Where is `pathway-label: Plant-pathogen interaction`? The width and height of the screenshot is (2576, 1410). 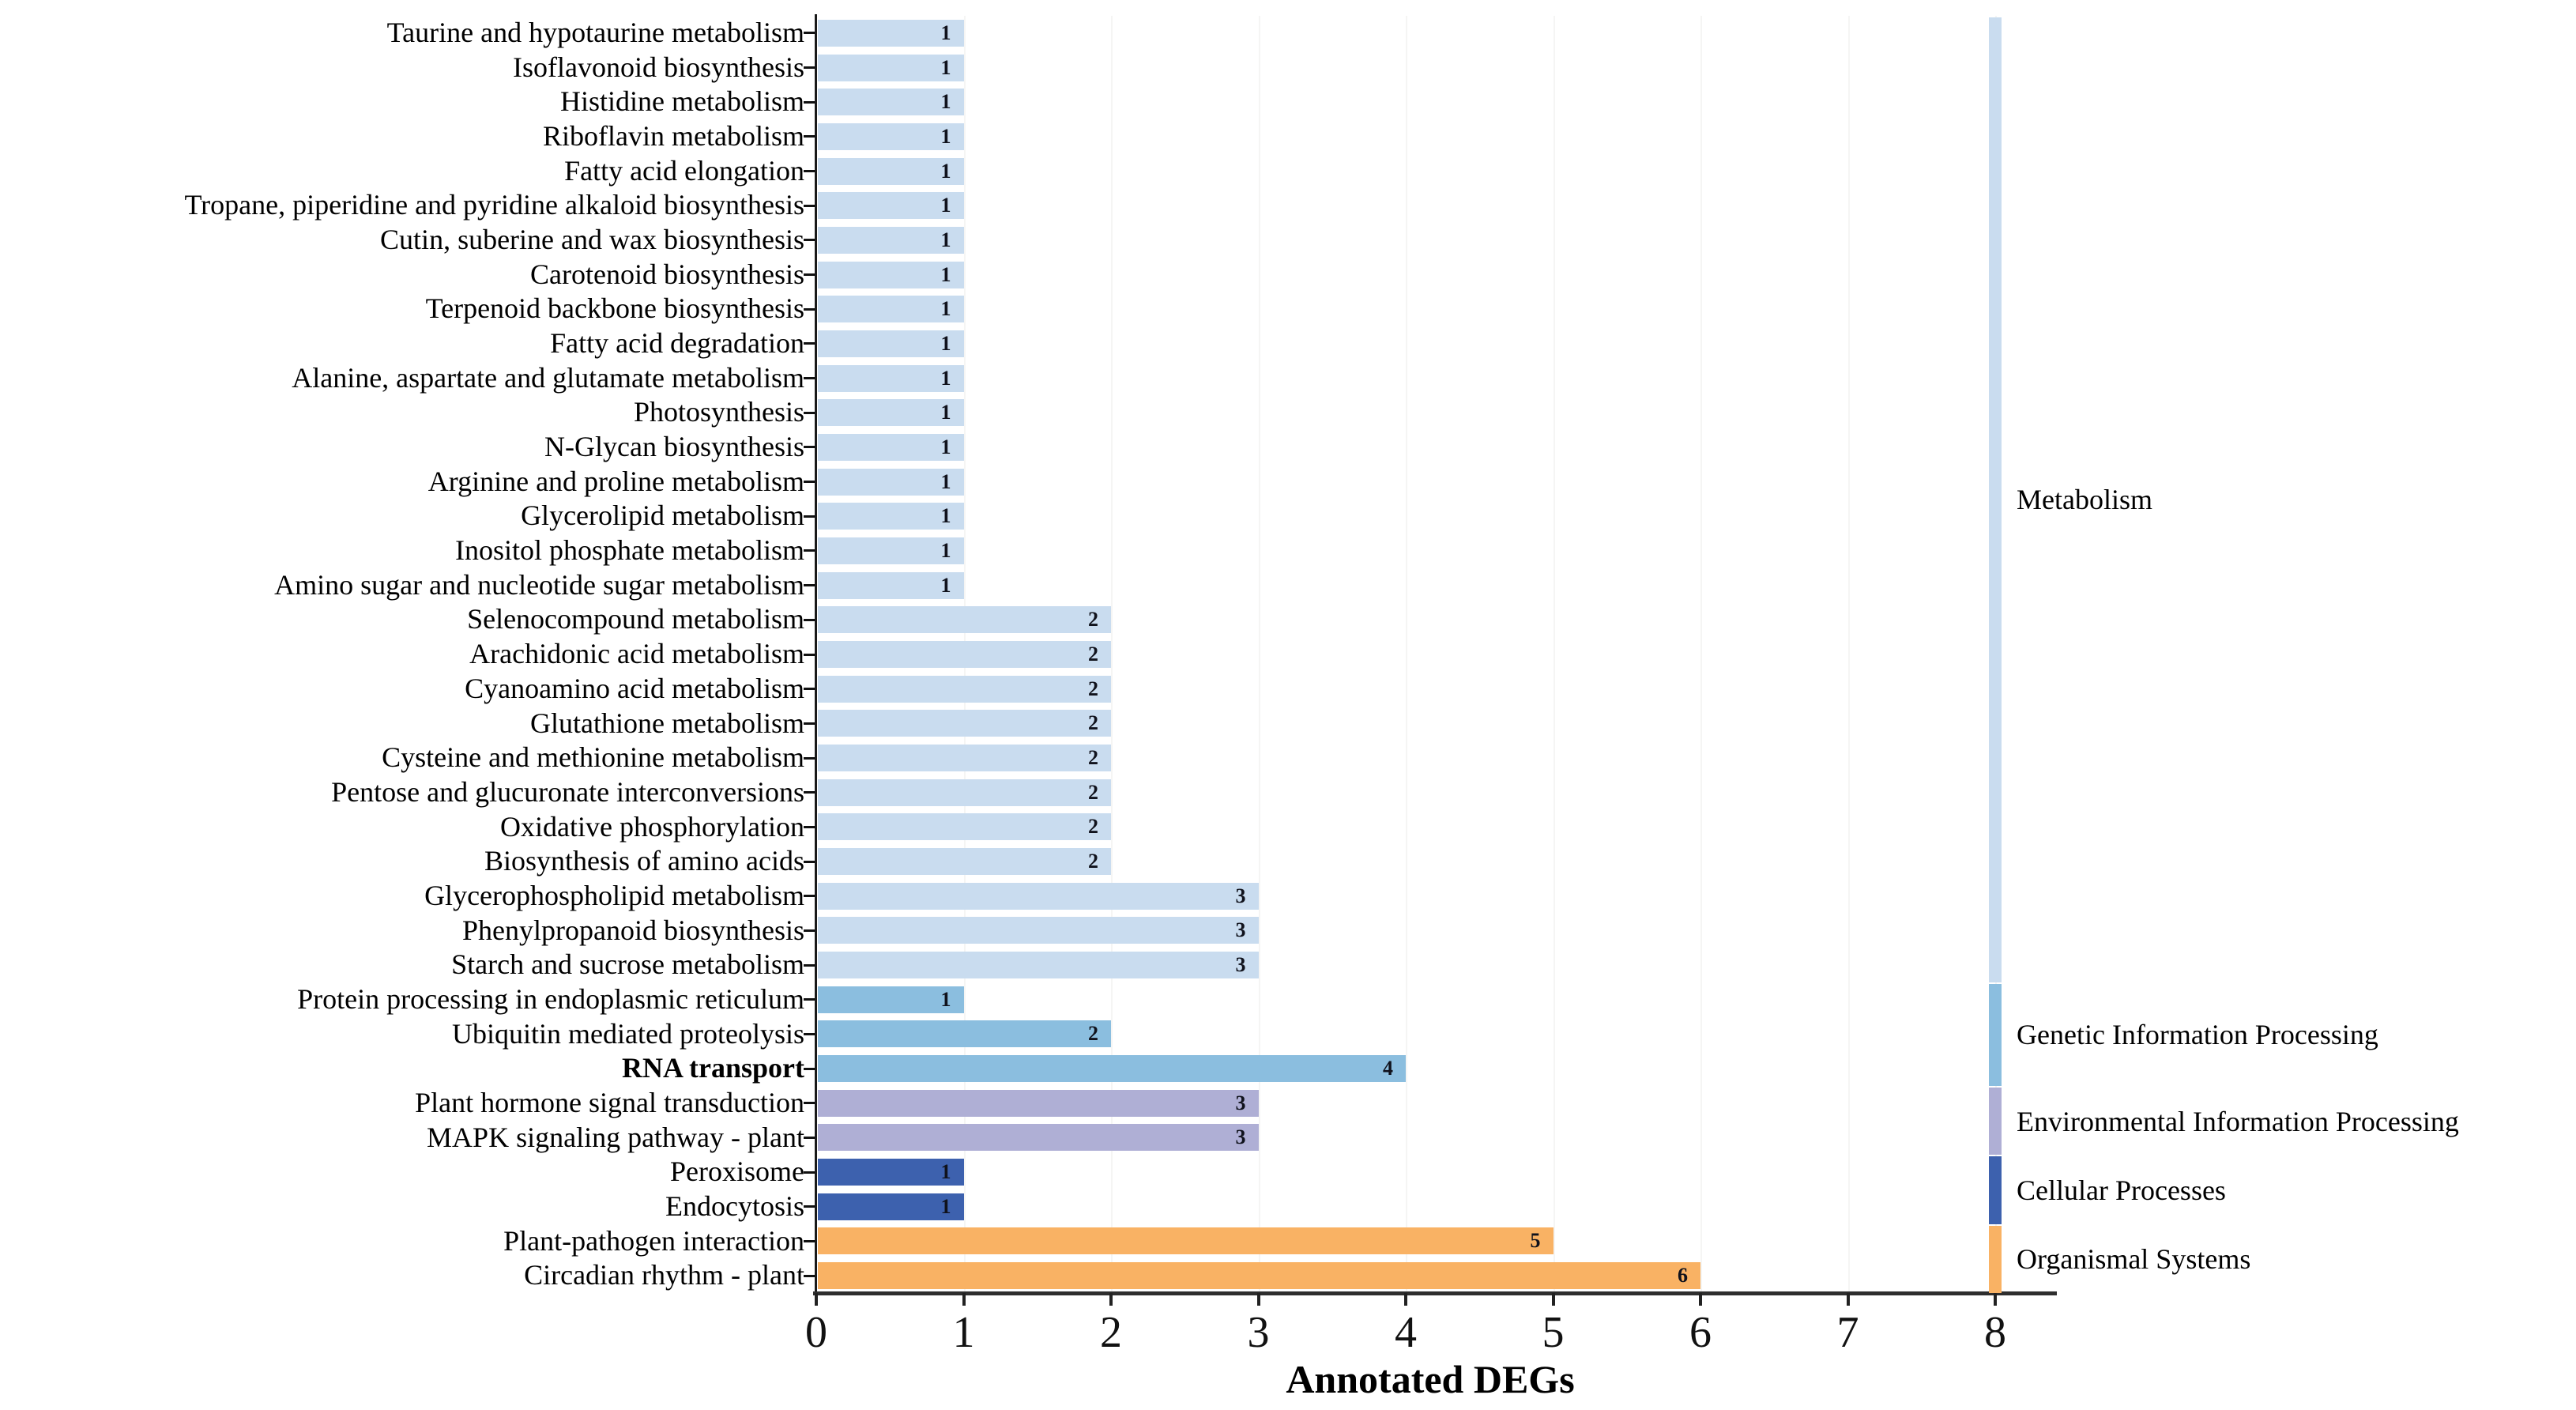 pathway-label: Plant-pathogen interaction is located at coordinates (653, 1240).